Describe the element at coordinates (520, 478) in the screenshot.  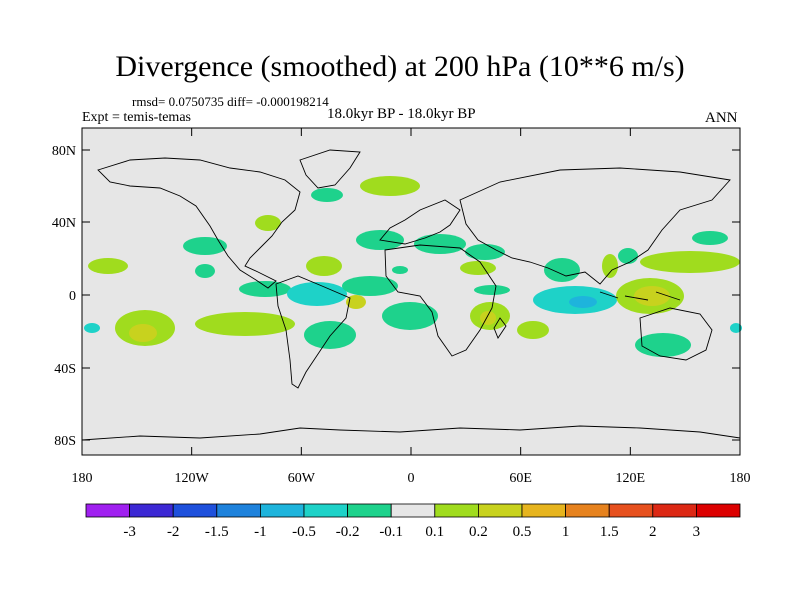
I see `lon-tick-label: 60E` at that location.